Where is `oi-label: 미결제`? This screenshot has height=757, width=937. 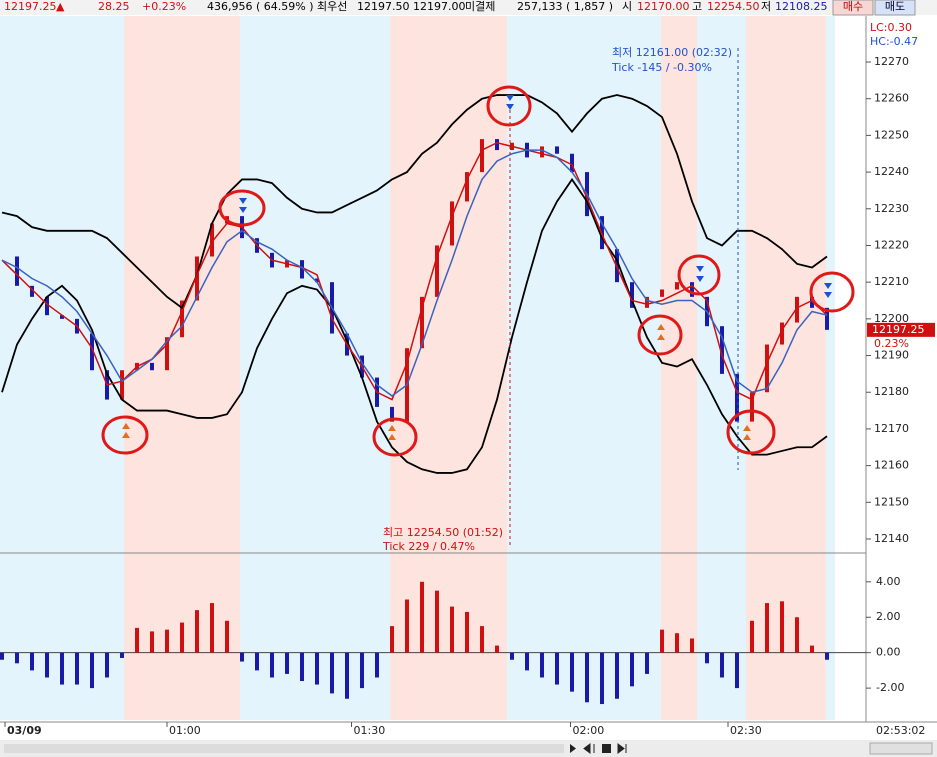
oi-label: 미결제 is located at coordinates (480, 6).